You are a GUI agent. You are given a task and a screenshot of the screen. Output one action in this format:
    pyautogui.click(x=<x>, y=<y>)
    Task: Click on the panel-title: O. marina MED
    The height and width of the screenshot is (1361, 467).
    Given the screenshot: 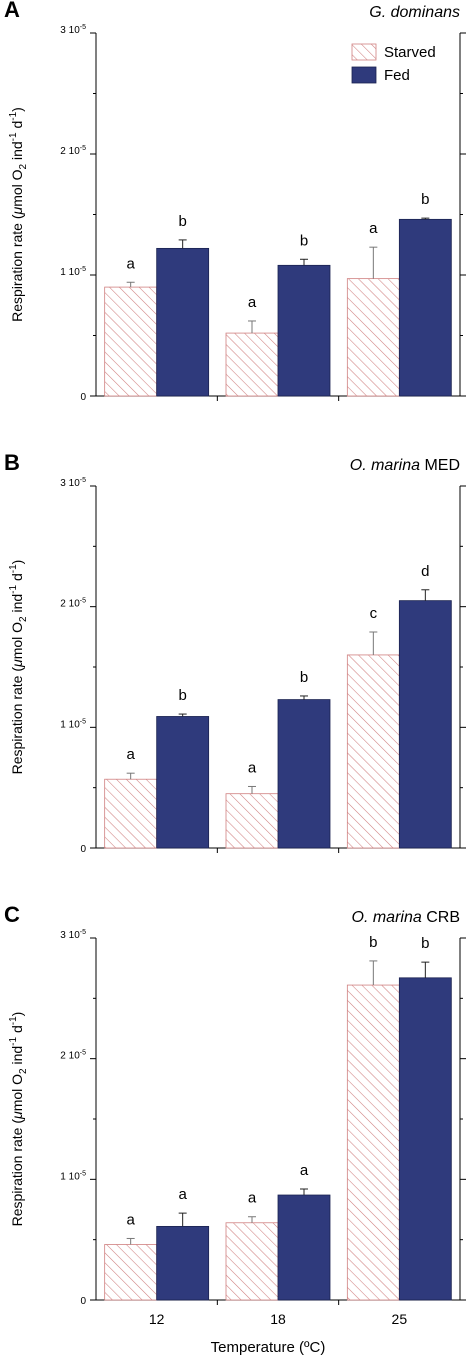 What is the action you would take?
    pyautogui.click(x=405, y=465)
    